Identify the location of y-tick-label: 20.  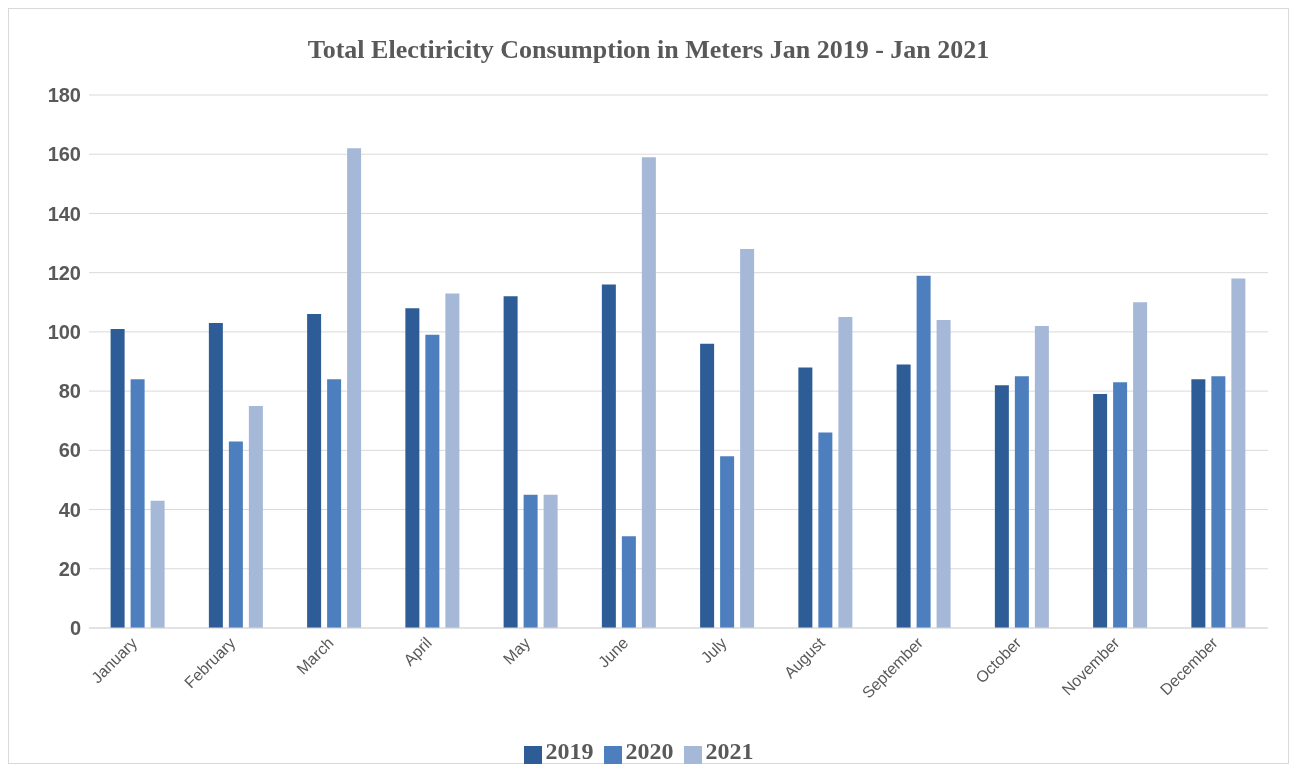
(69, 568).